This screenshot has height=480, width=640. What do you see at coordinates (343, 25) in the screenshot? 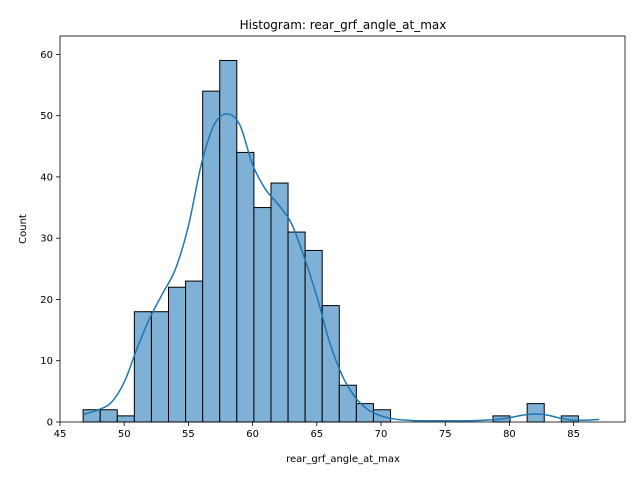
I see `chart-title: Histogram: rear_grf_angle_at_max` at bounding box center [343, 25].